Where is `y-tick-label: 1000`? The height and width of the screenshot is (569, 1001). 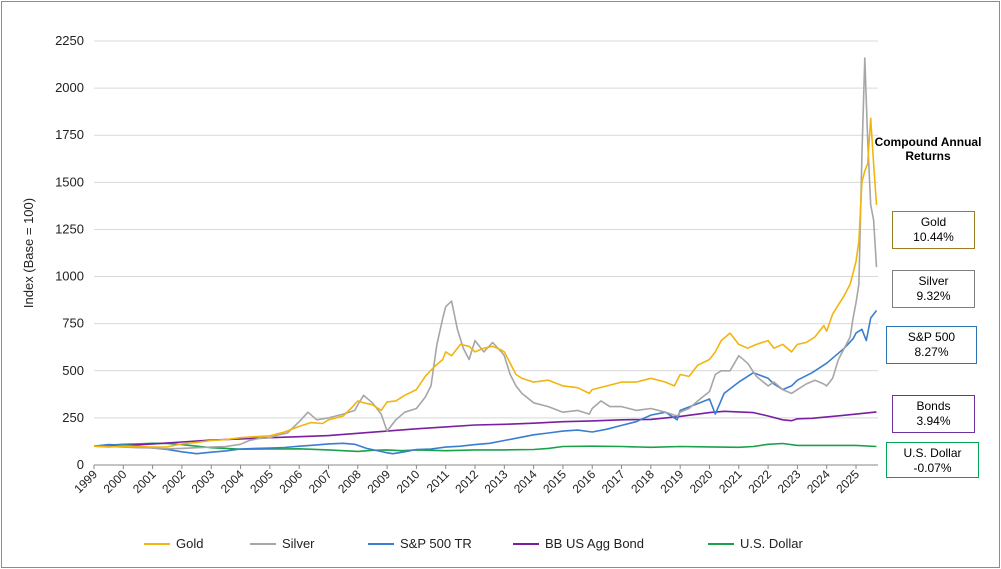
y-tick-label: 1000 is located at coordinates (69, 276).